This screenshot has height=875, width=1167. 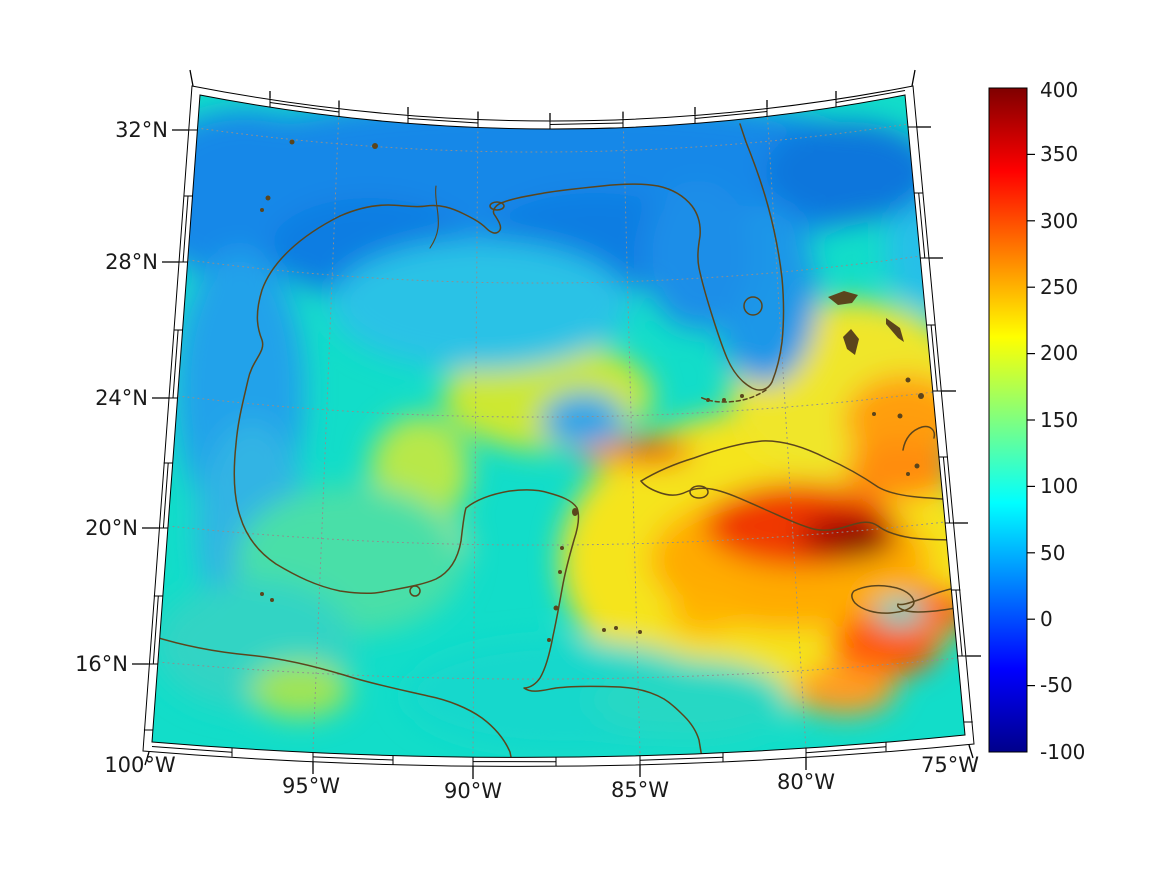 I want to click on lat-axis: 32°N 28°N 24°N 20°N 16°N, so click(x=121, y=397).